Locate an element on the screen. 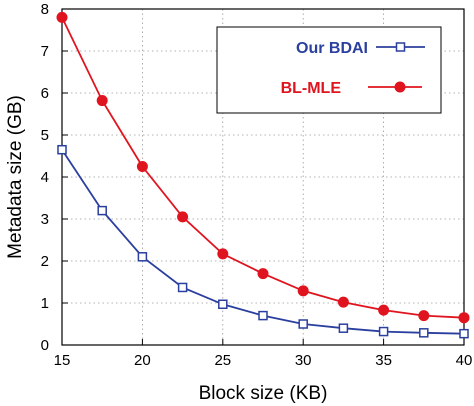 The image size is (474, 406). x-tick-label: 40 is located at coordinates (464, 360).